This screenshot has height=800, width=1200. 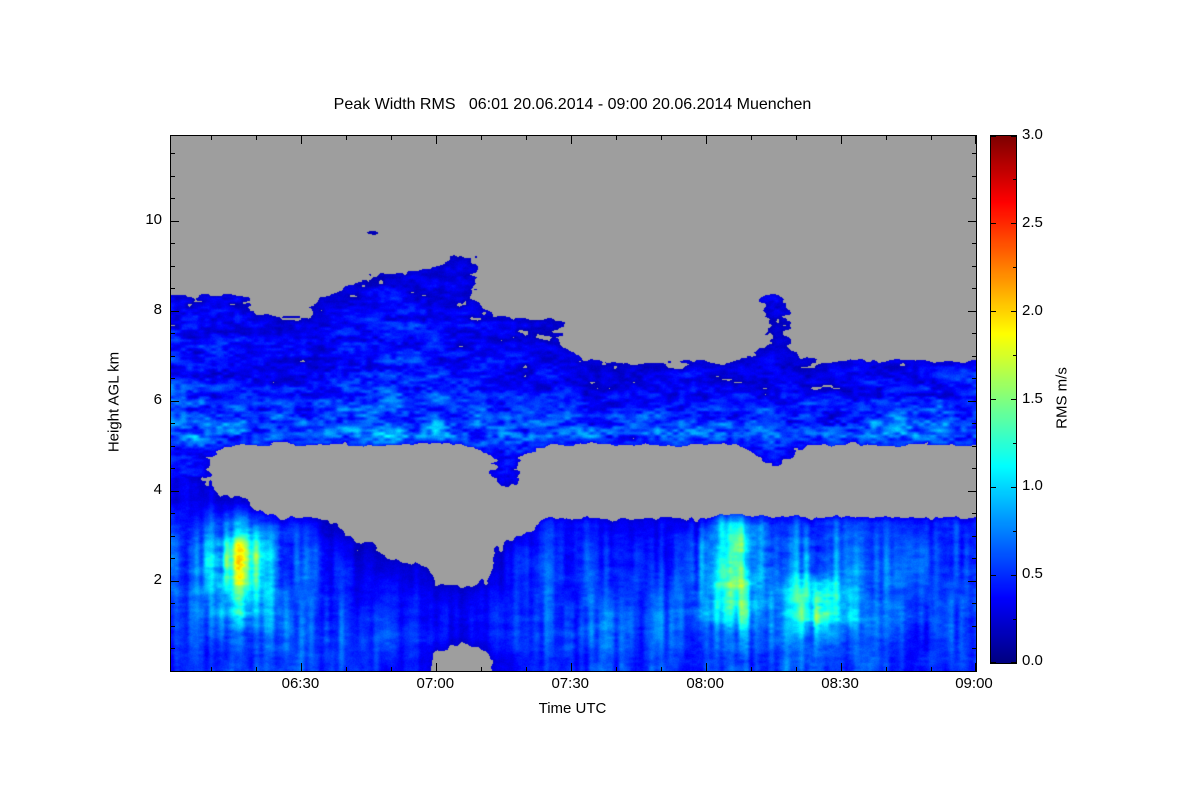 I want to click on y-tick-label: 8, so click(x=157, y=310).